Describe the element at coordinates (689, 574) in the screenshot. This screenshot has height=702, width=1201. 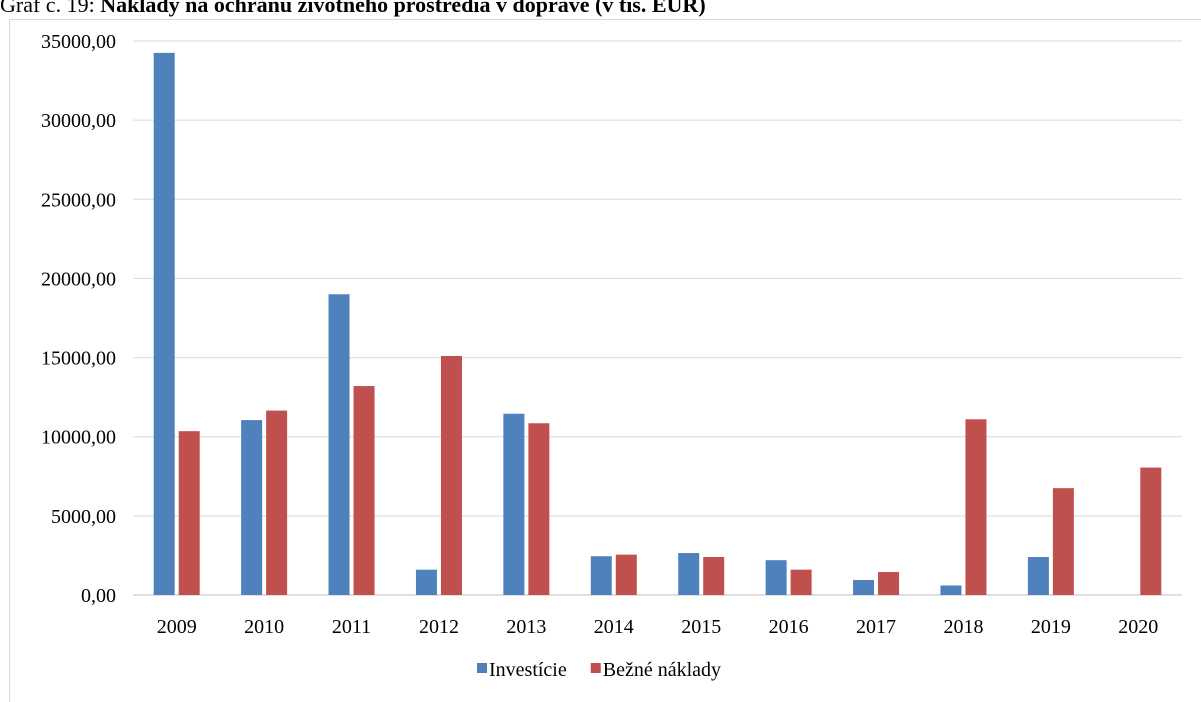
I see `bar-investicie-2015` at that location.